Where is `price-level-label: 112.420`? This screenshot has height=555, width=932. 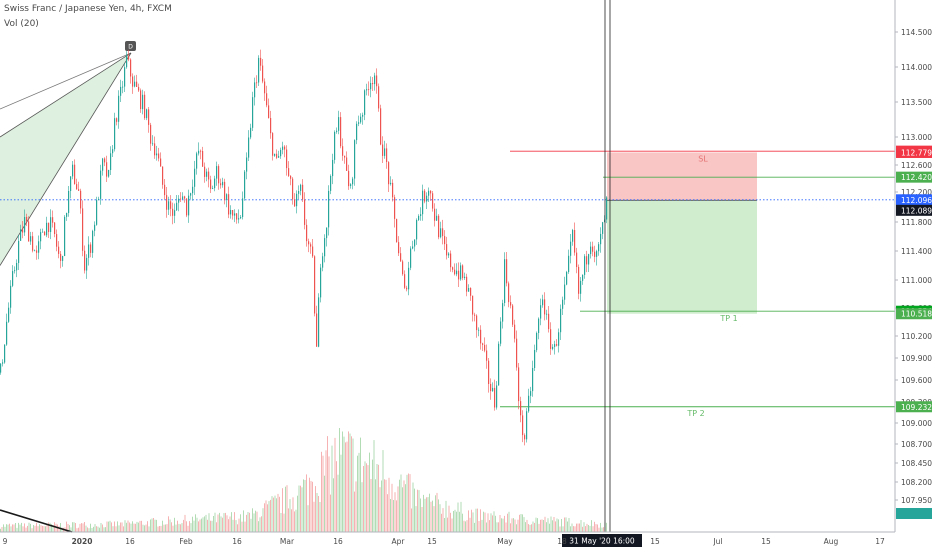
price-level-label: 112.420 is located at coordinates (916, 177).